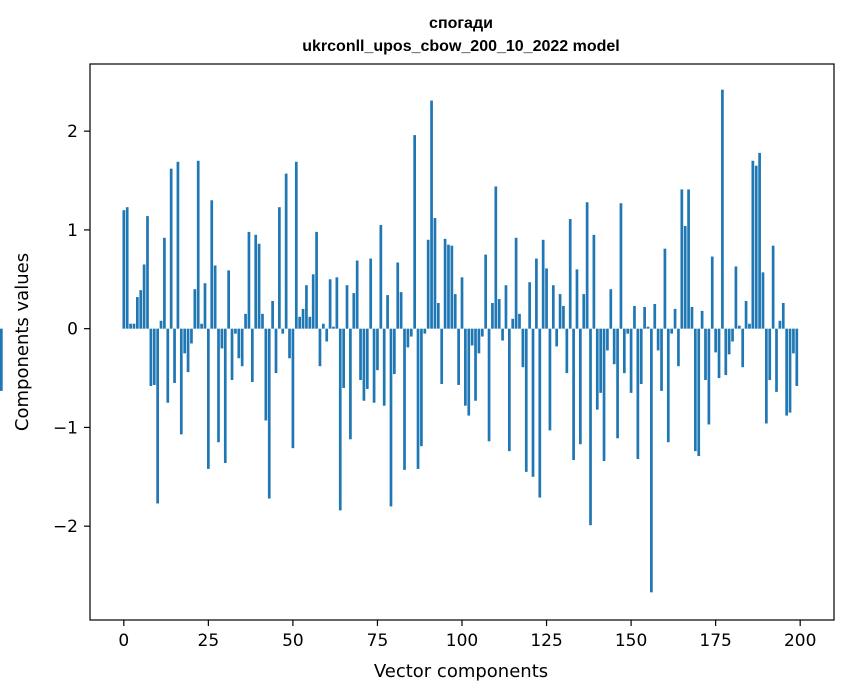 The width and height of the screenshot is (847, 696). Describe the element at coordinates (800, 641) in the screenshot. I see `x-tick-label: 200` at that location.